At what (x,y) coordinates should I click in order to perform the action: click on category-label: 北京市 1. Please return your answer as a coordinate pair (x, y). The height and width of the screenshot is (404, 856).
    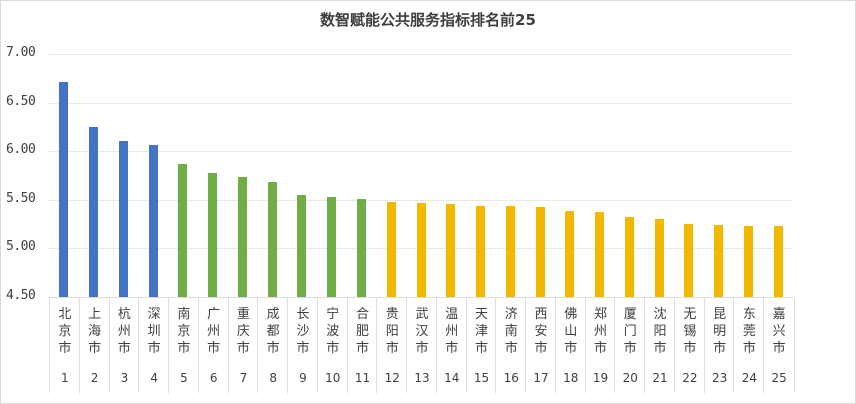
    Looking at the image, I should click on (64, 345).